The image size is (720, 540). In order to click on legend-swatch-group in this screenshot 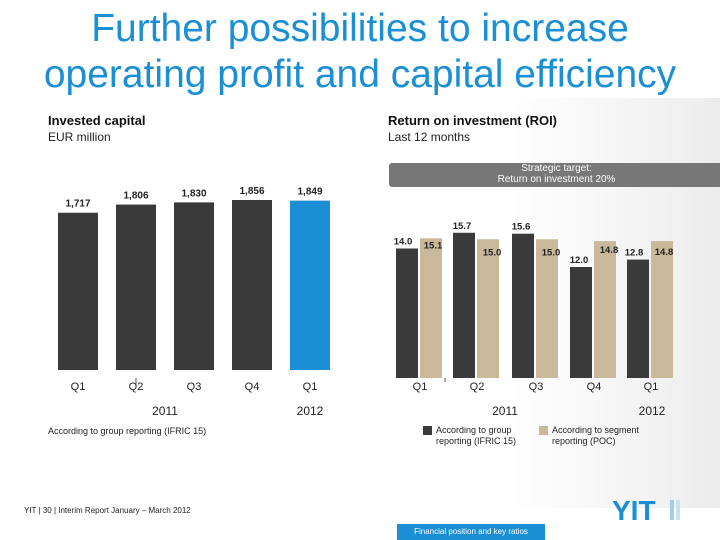, I will do `click(427, 430)`.